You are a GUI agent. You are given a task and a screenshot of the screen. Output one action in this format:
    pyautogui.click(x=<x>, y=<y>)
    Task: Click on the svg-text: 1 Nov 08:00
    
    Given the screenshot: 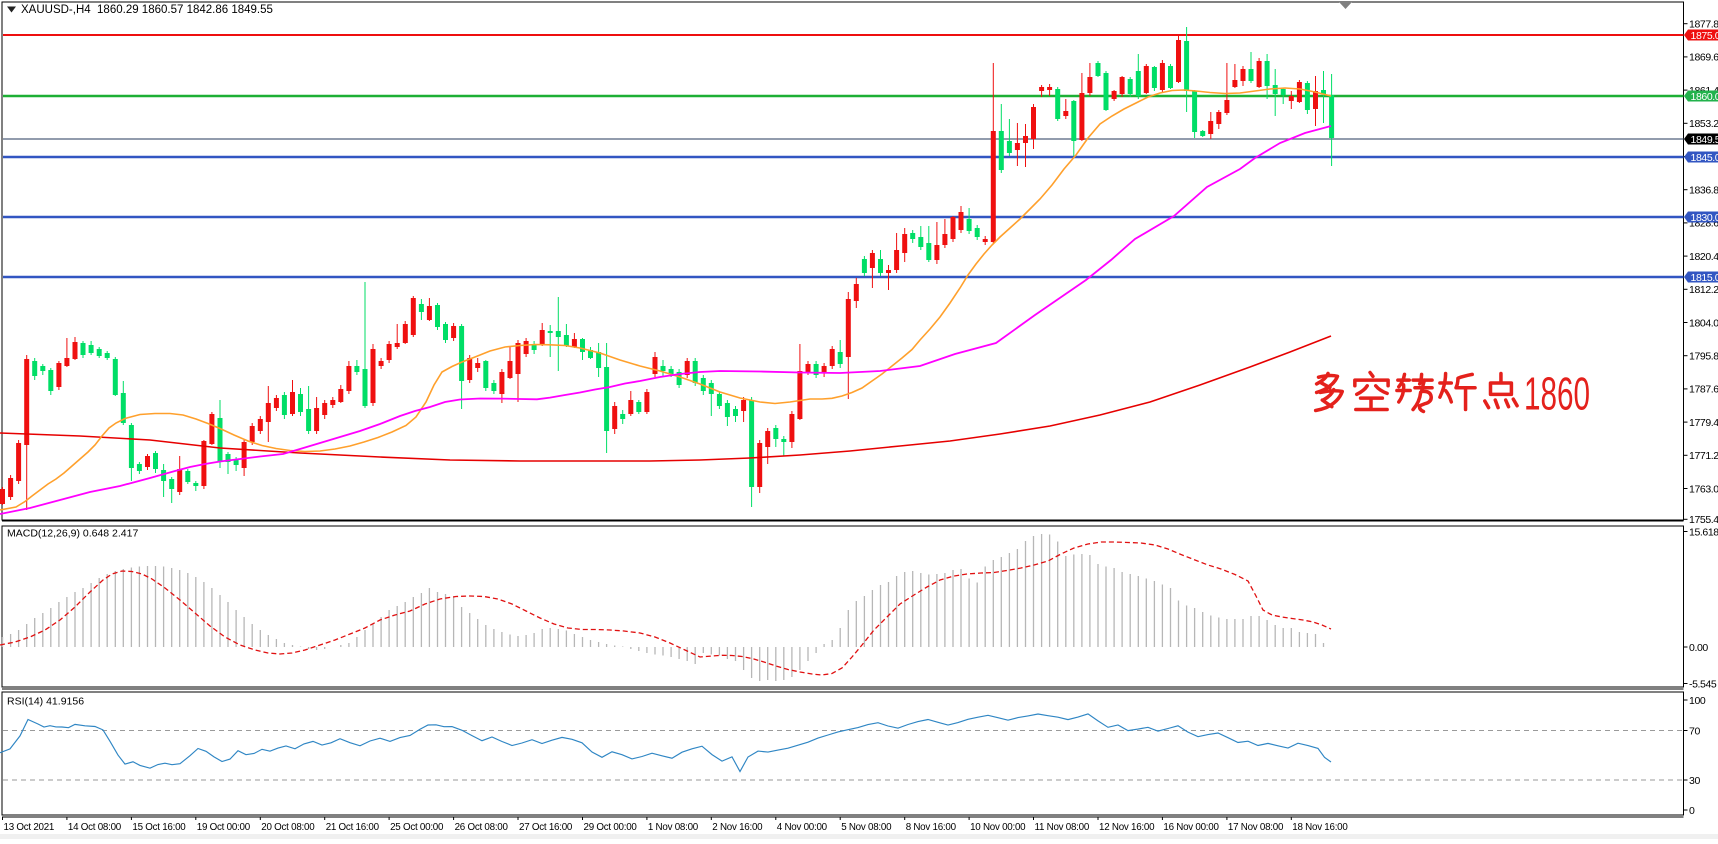 What is the action you would take?
    pyautogui.click(x=673, y=827)
    